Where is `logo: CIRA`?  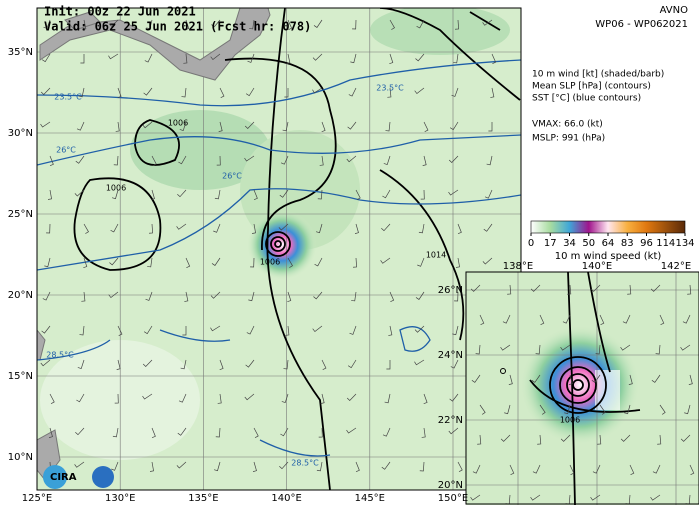
logo: CIRA is located at coordinates (63, 477).